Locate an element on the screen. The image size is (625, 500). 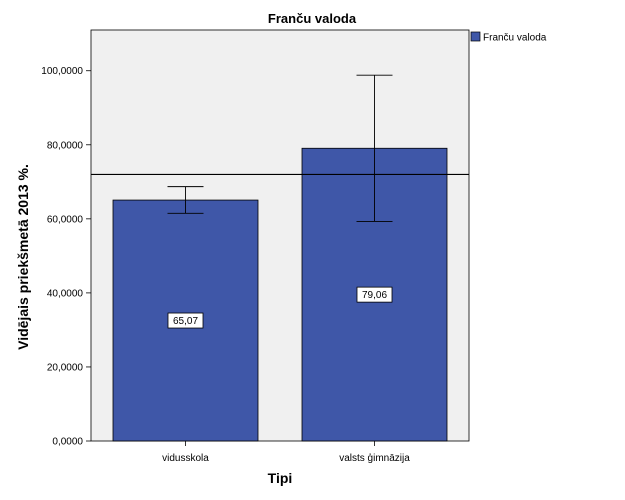
y-tick-label: 40,0000 is located at coordinates (65, 293).